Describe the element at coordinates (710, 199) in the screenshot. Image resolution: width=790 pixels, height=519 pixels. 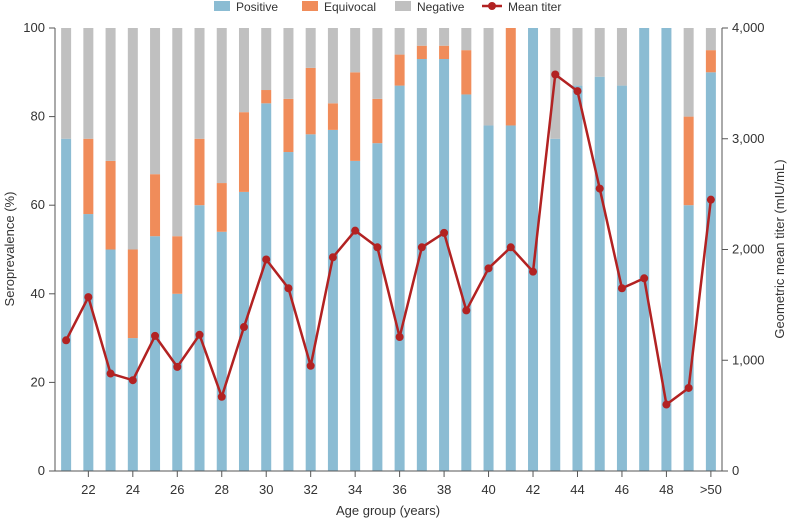
I see `mean-titer-point->50` at that location.